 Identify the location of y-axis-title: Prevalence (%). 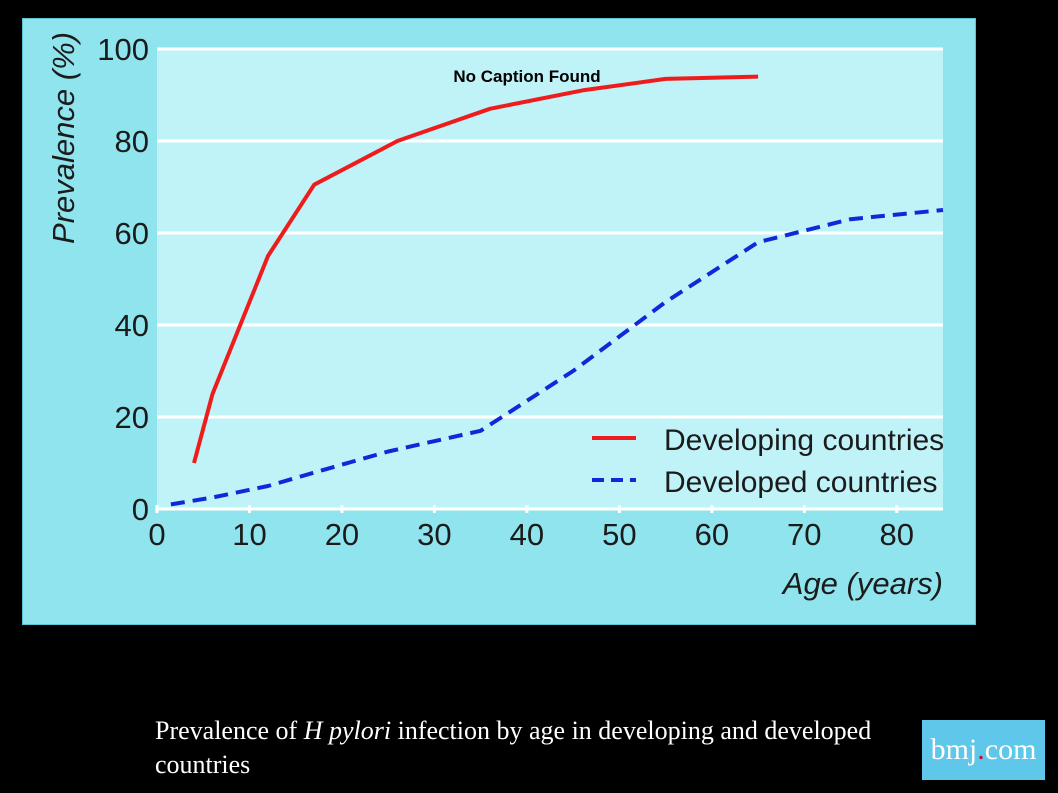
(63, 138).